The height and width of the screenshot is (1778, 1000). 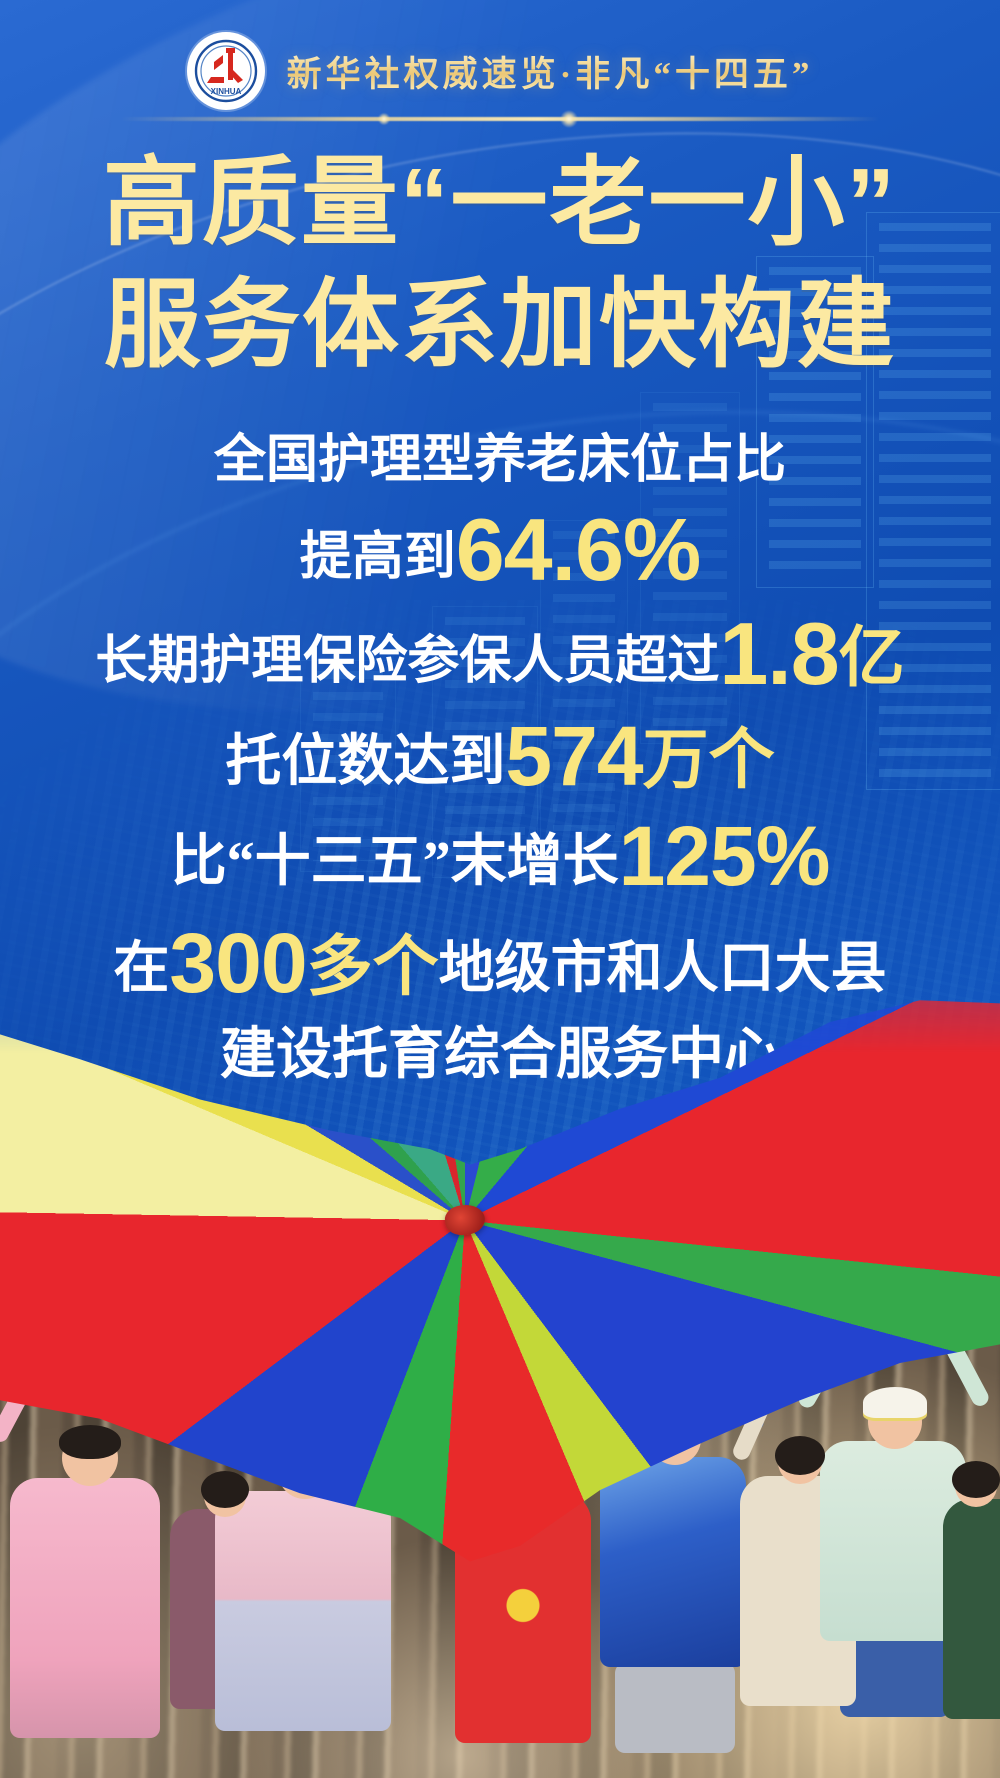 I want to click on stat-text: 提高到, so click(x=377, y=557).